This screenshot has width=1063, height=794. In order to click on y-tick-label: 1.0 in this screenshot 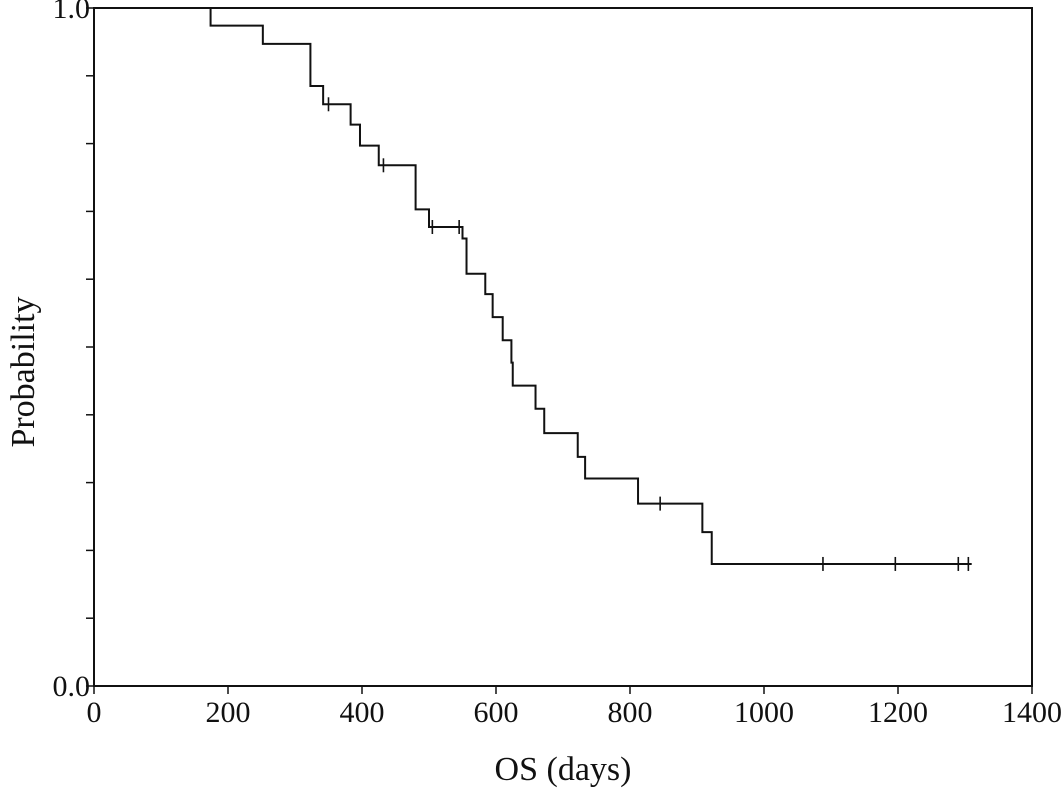, I will do `click(72, 12)`.